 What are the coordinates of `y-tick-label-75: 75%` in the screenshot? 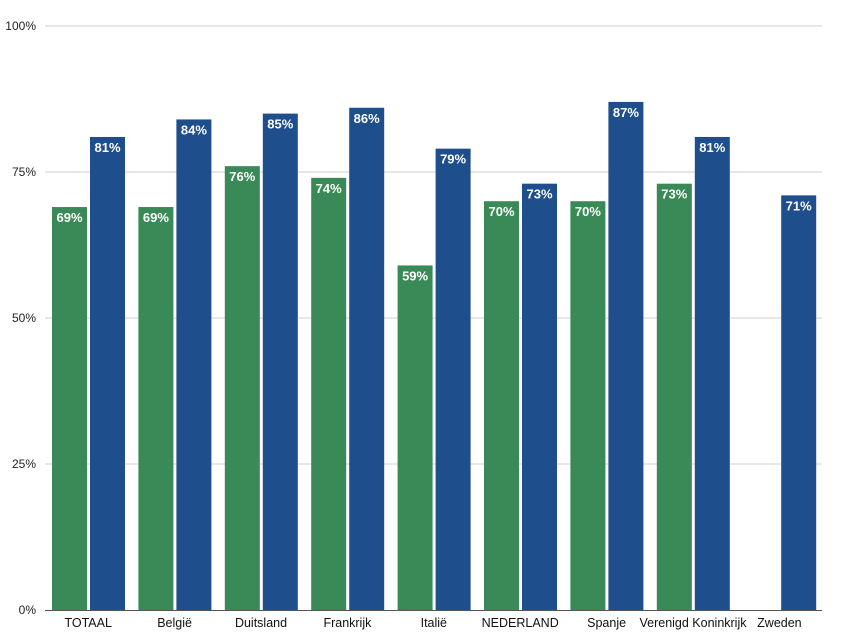 It's located at (24, 172).